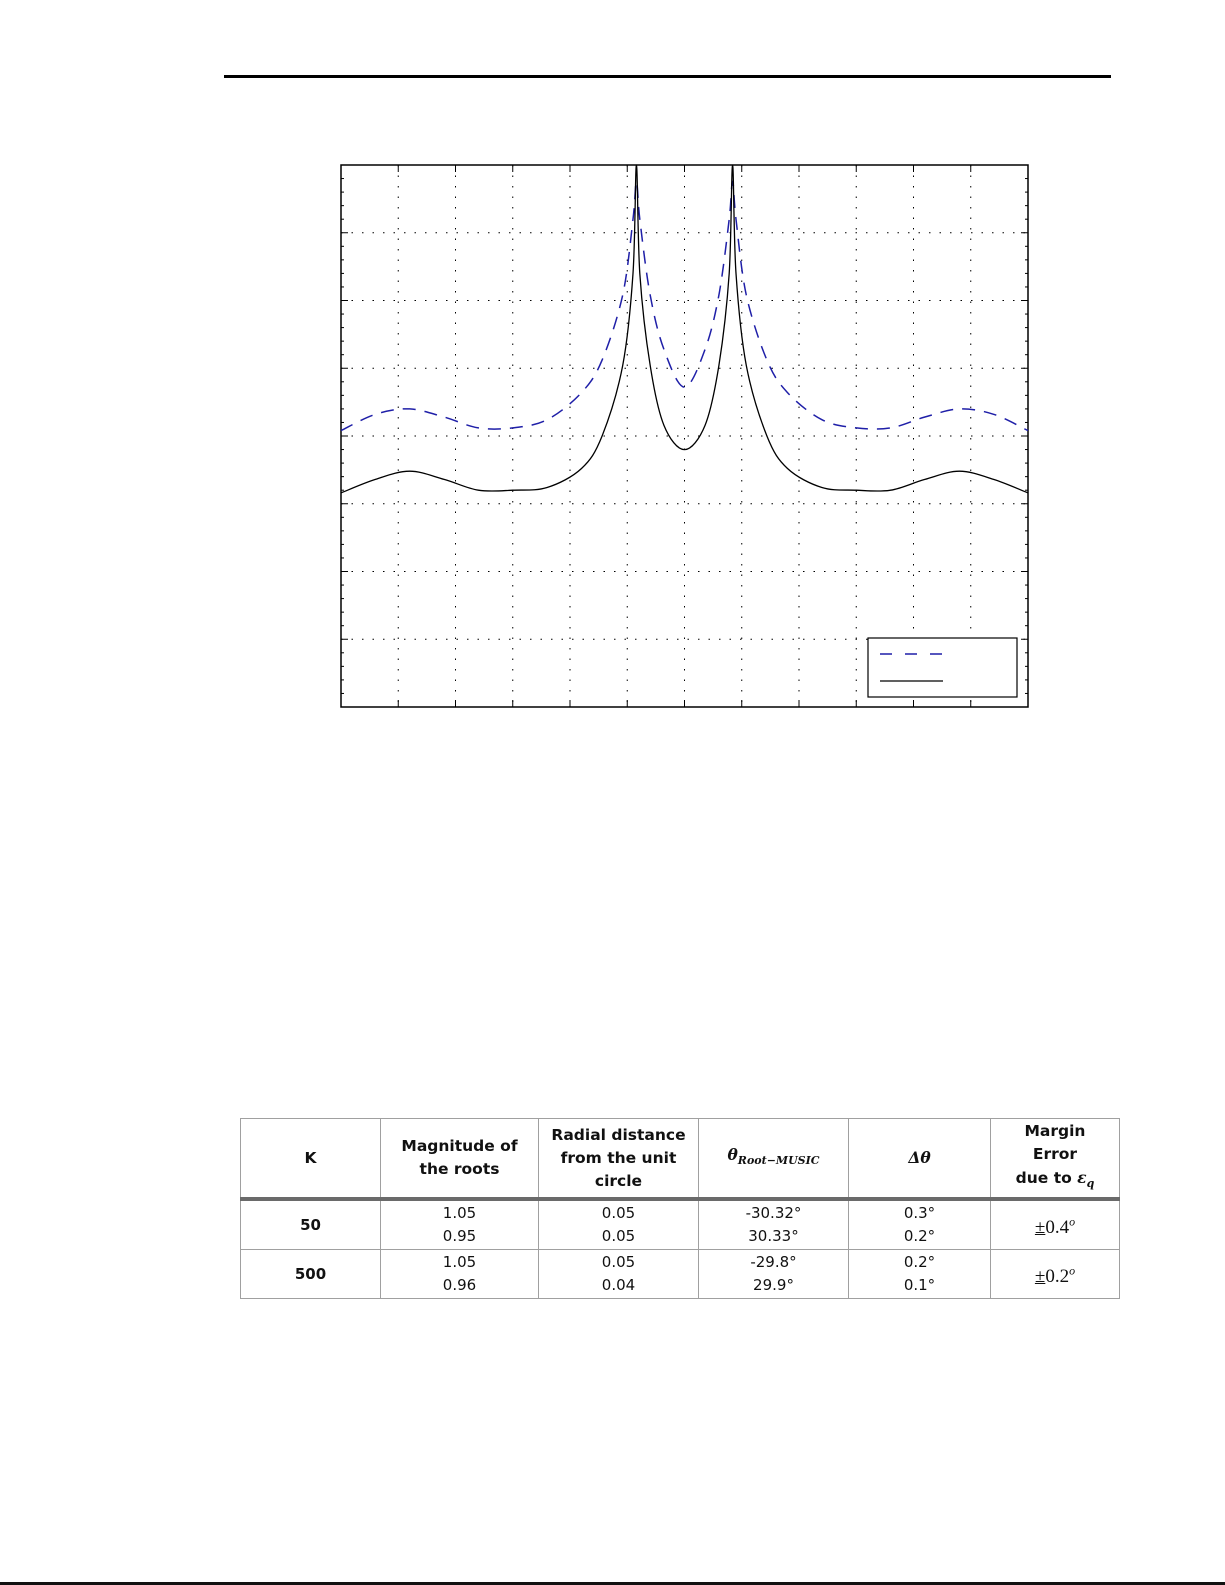  What do you see at coordinates (919, 1274) in the screenshot?
I see `cell-delta: 0.2° 0.1°` at bounding box center [919, 1274].